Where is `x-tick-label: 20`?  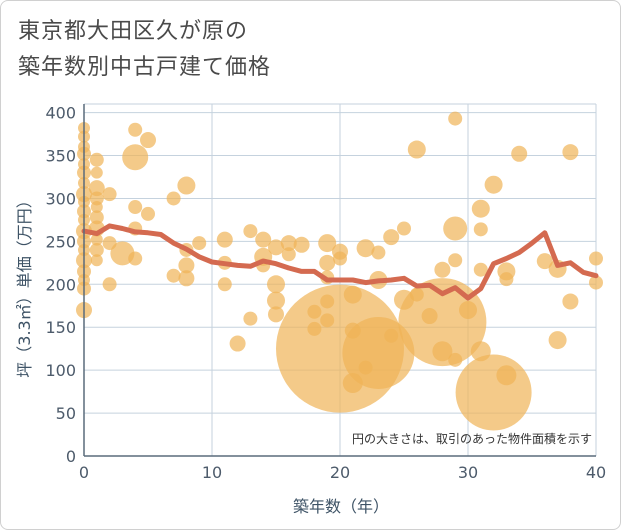 x-tick-label: 20 is located at coordinates (340, 472).